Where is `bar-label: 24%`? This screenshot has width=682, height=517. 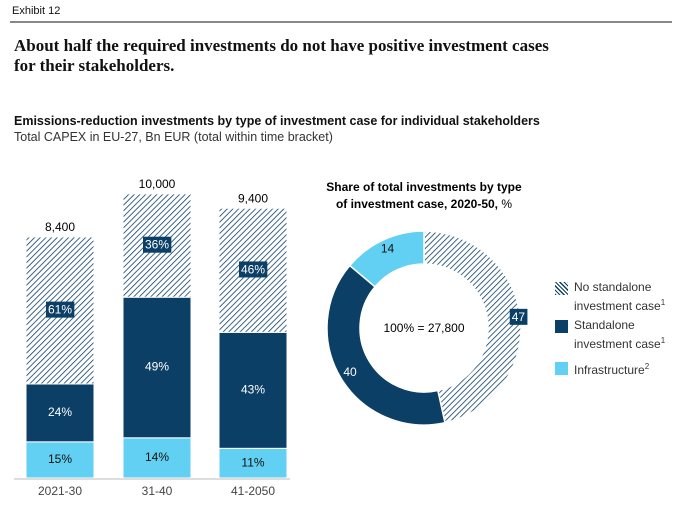
bar-label: 24% is located at coordinates (60, 412).